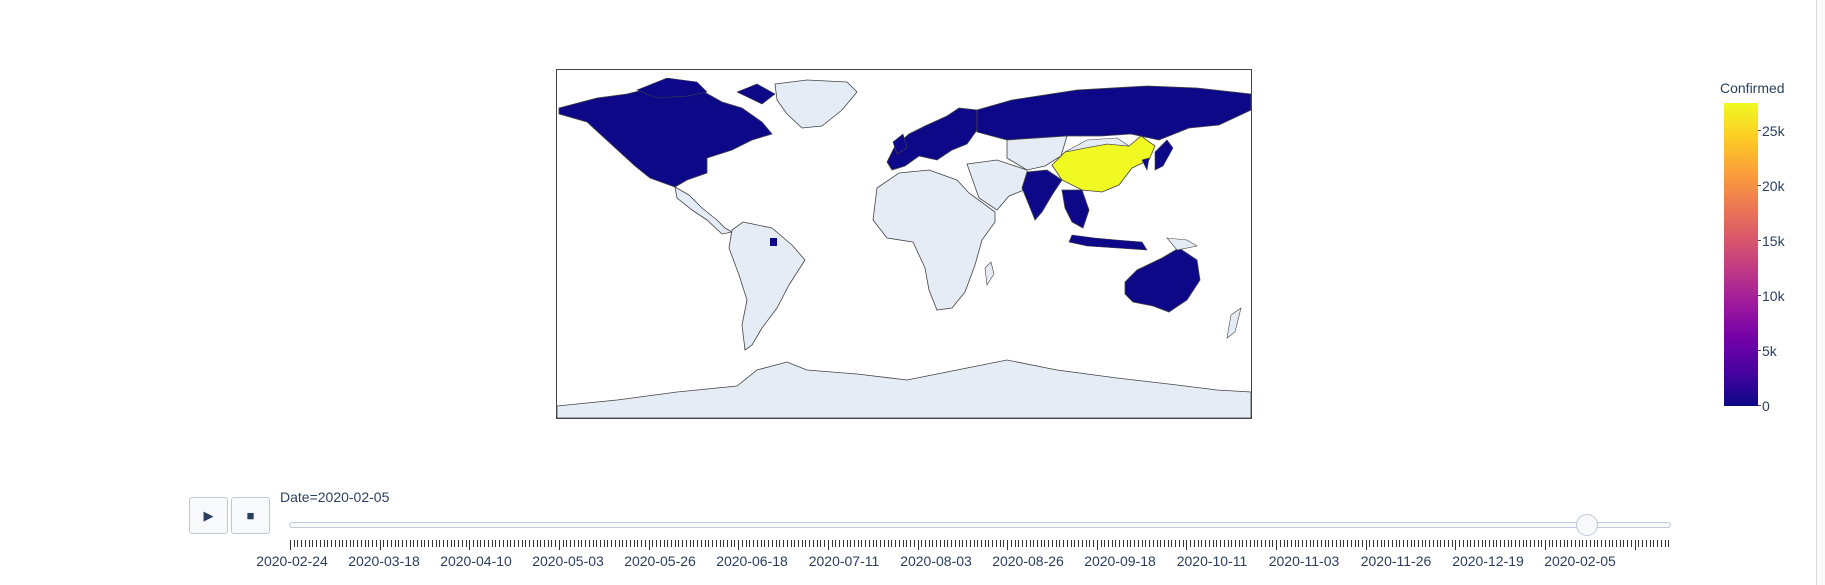 This screenshot has width=1825, height=585. I want to click on slider-step-label: 2020-03-18, so click(384, 561).